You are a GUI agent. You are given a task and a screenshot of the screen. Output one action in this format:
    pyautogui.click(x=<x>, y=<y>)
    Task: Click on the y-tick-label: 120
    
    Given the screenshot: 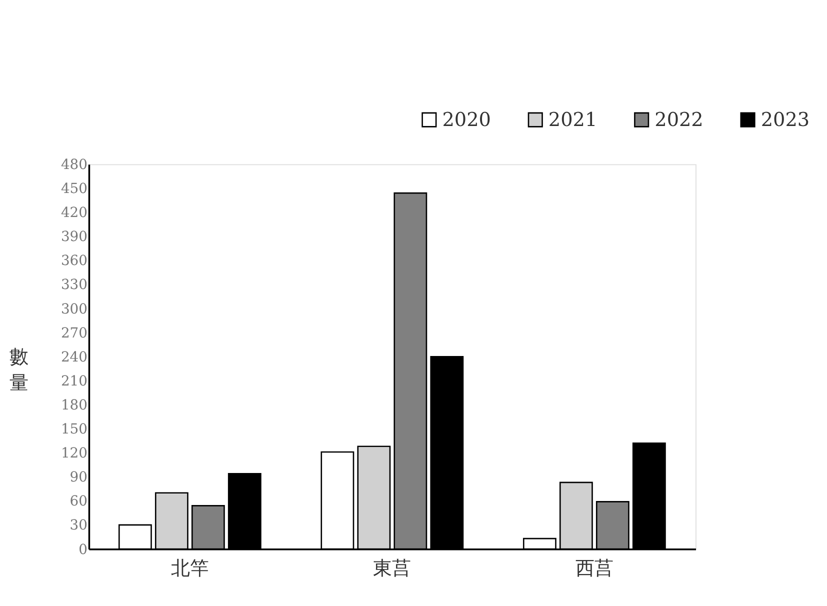 What is the action you would take?
    pyautogui.click(x=74, y=454)
    